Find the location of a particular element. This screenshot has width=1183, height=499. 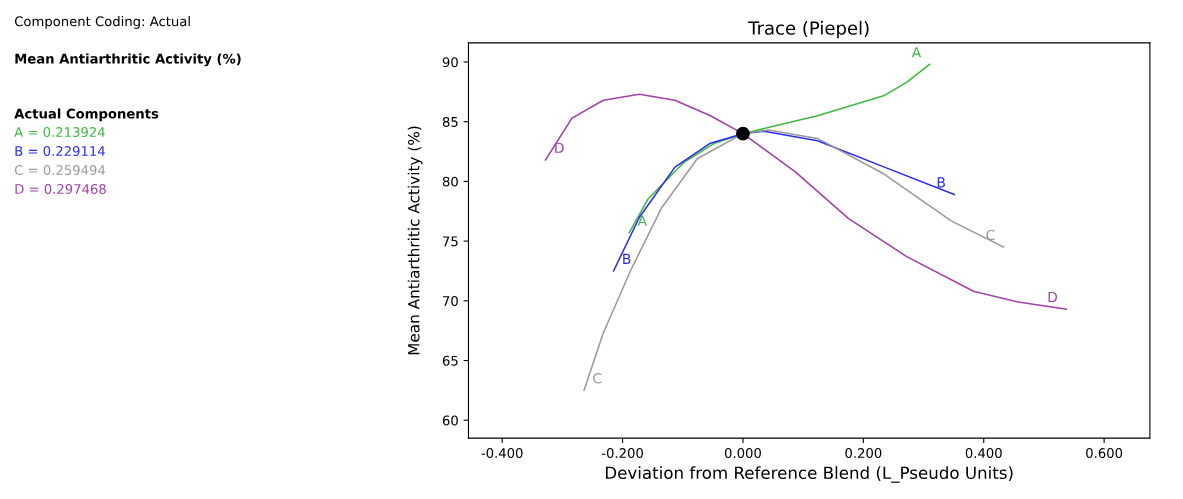

y-tick-label: 85 is located at coordinates (450, 121).